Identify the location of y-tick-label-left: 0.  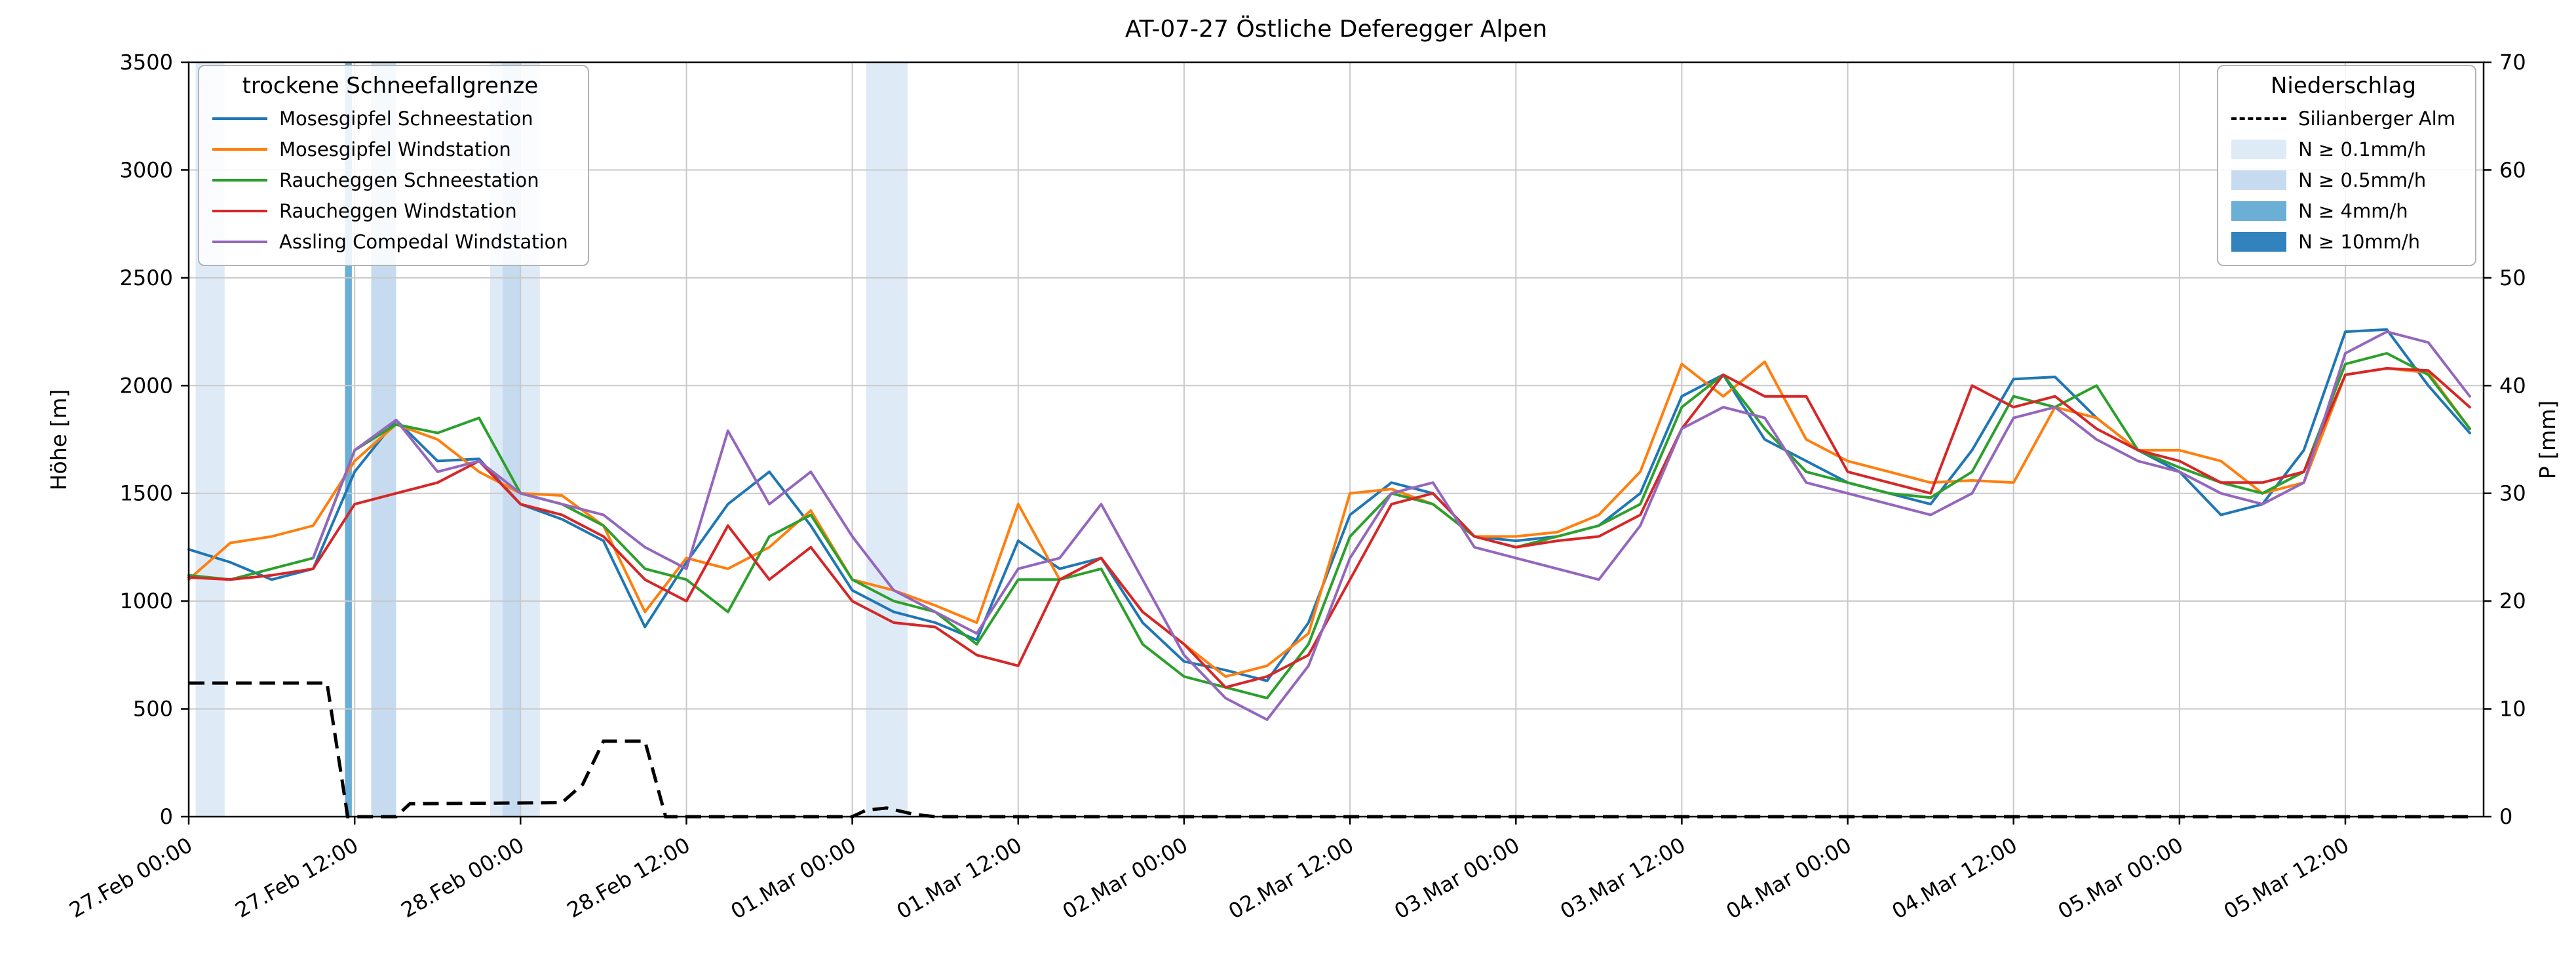
(166, 816).